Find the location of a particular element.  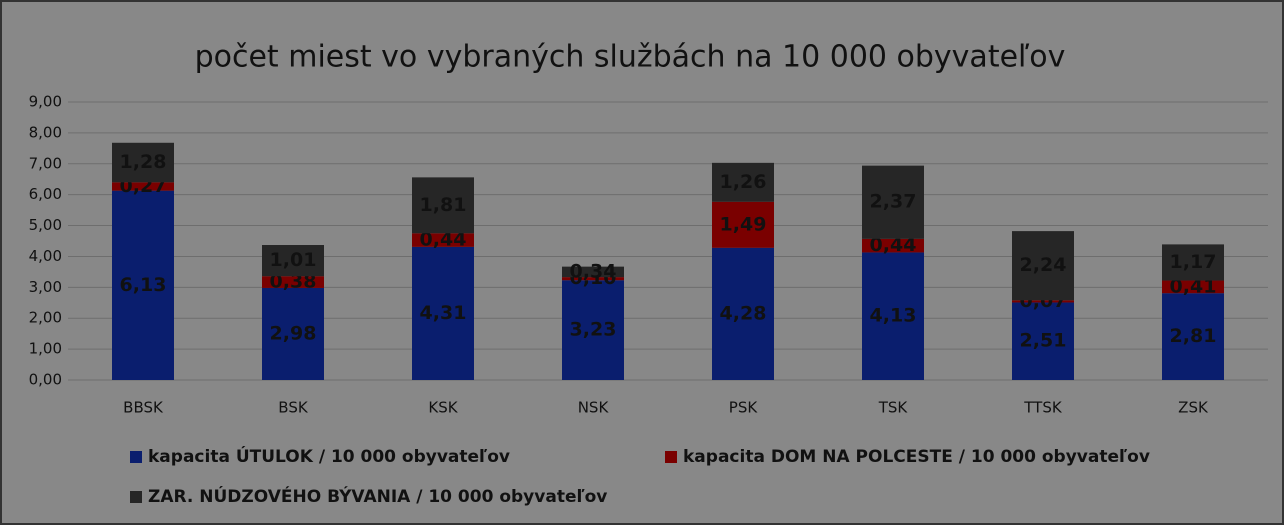

y-tick-label: 6,00 is located at coordinates (45, 194).